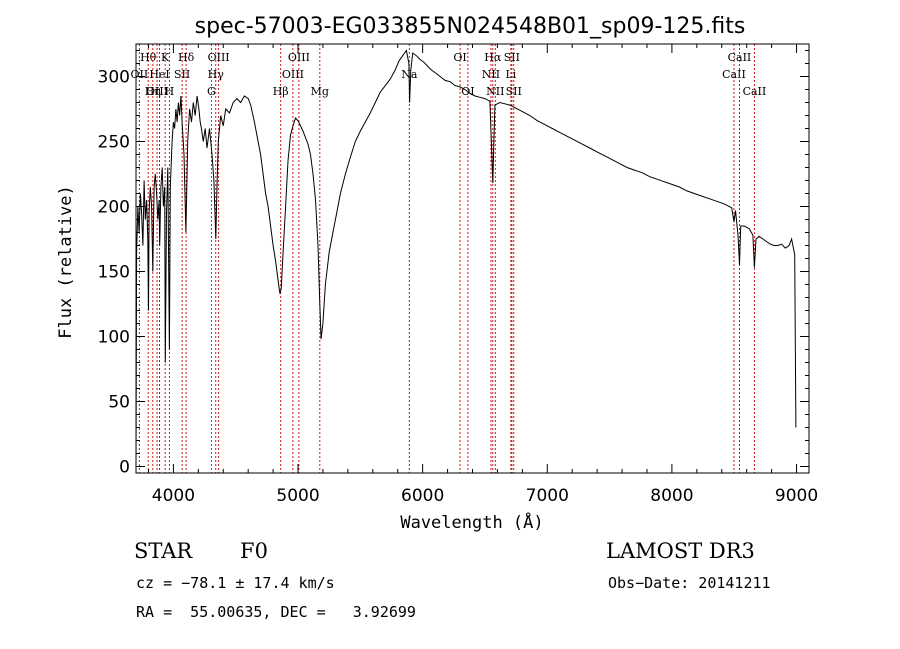 The height and width of the screenshot is (649, 900). I want to click on spectral-line-label: Mg, so click(320, 91).